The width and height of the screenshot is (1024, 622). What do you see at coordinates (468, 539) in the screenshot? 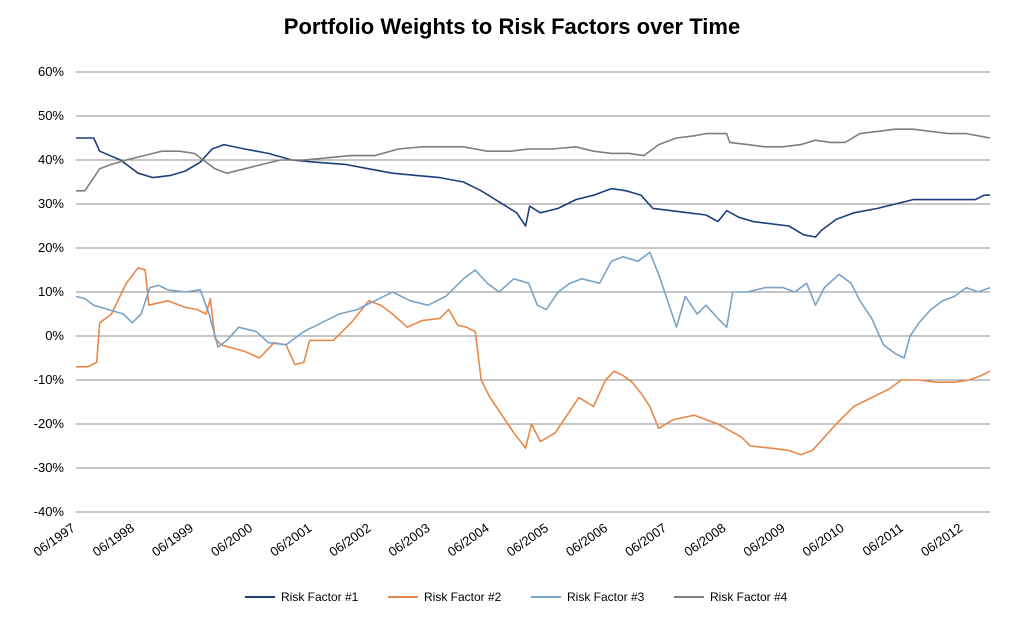
I see `x-tick-label: 06/2004` at bounding box center [468, 539].